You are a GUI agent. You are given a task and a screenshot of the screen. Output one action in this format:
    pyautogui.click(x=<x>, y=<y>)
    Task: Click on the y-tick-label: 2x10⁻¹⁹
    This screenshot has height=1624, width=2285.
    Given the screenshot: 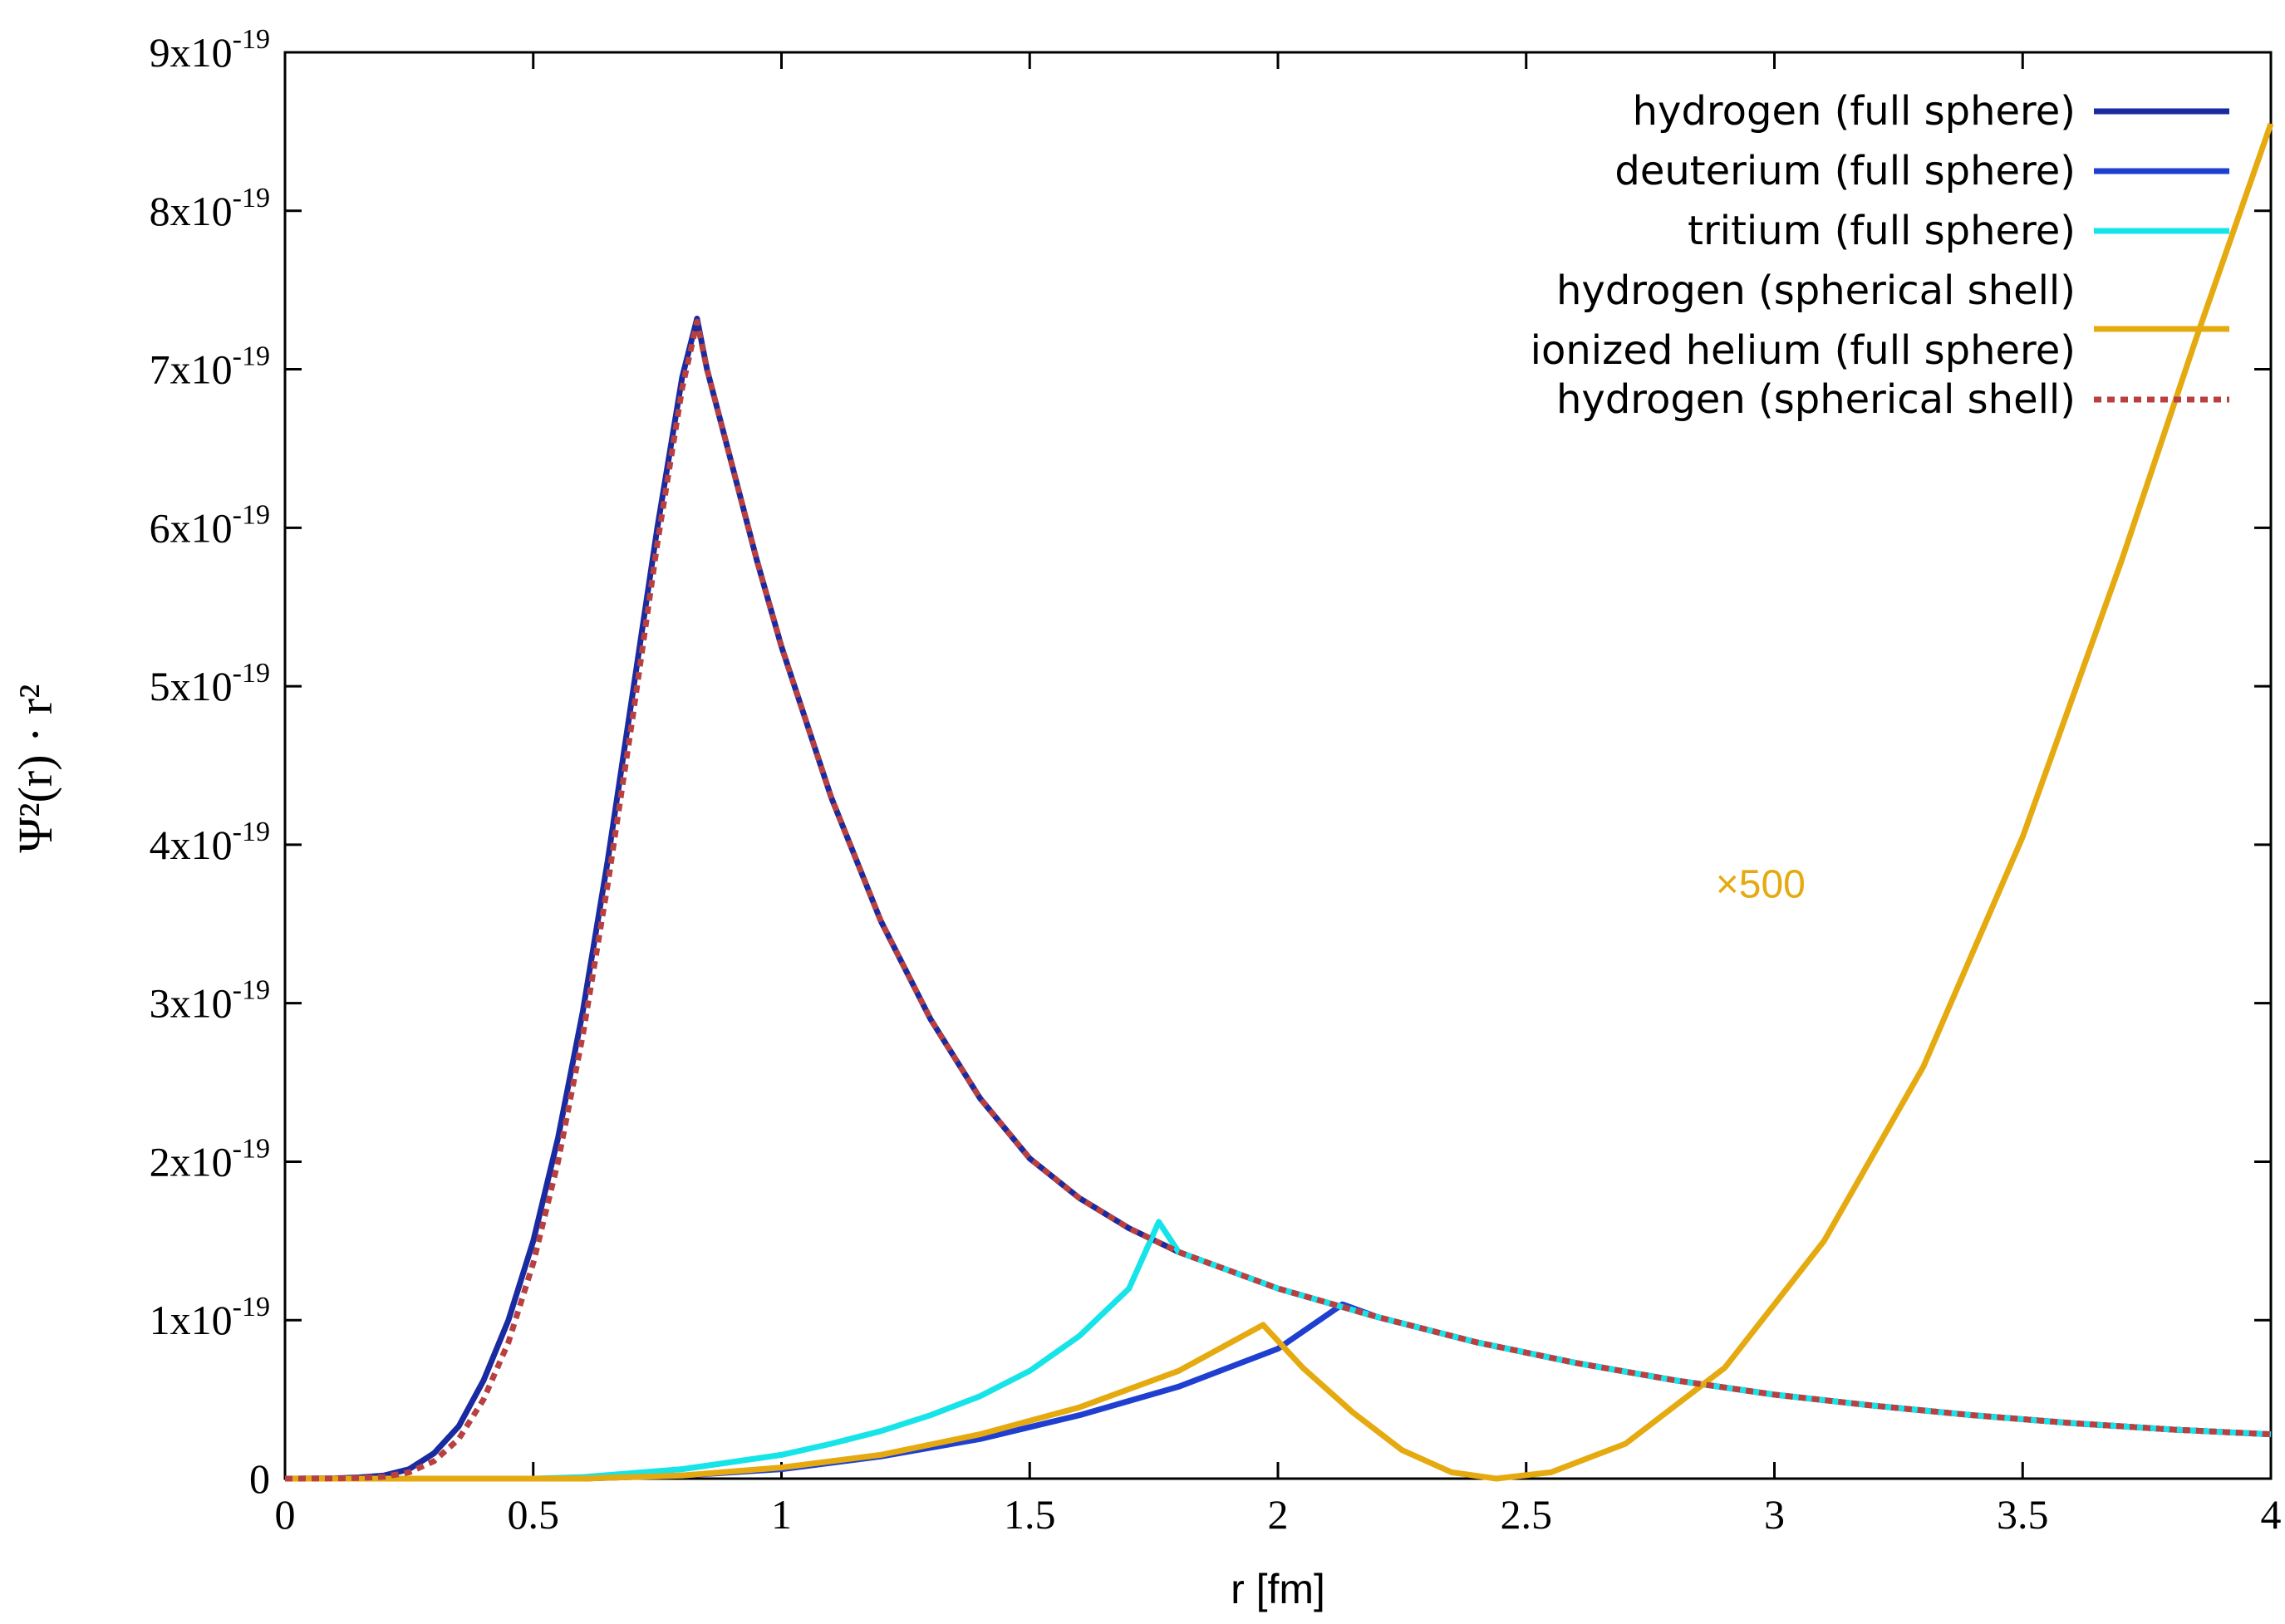 What is the action you would take?
    pyautogui.click(x=210, y=1159)
    